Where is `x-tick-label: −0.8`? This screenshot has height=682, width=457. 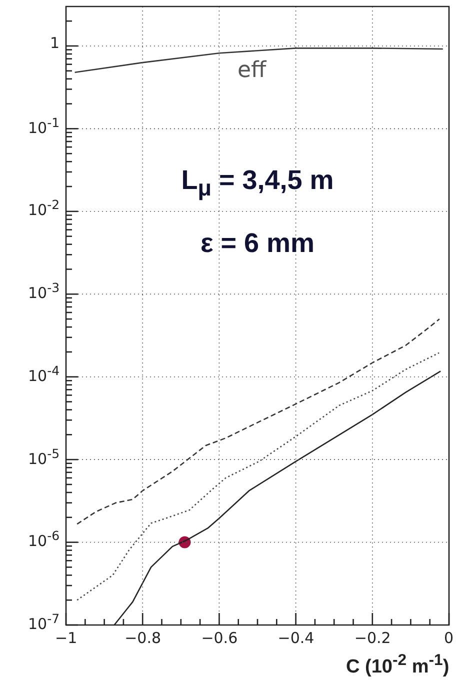 x-tick-label: −0.8 is located at coordinates (143, 638).